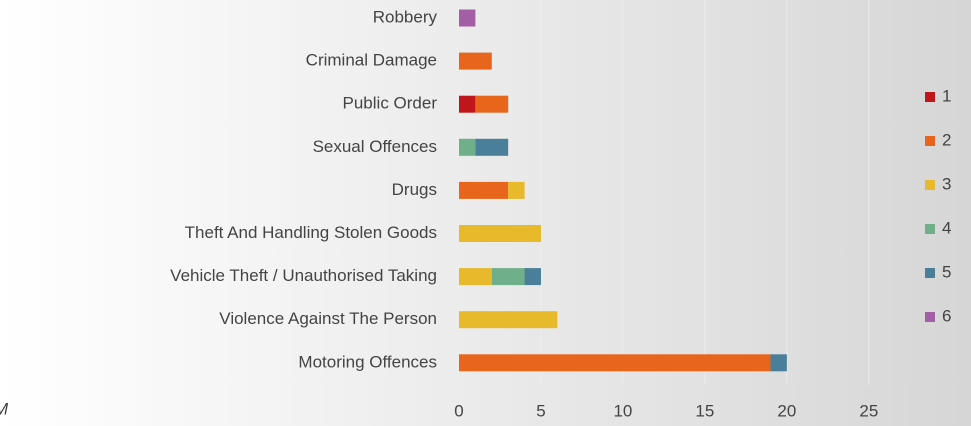 This screenshot has height=426, width=971. What do you see at coordinates (946, 227) in the screenshot?
I see `legend-label: 4` at bounding box center [946, 227].